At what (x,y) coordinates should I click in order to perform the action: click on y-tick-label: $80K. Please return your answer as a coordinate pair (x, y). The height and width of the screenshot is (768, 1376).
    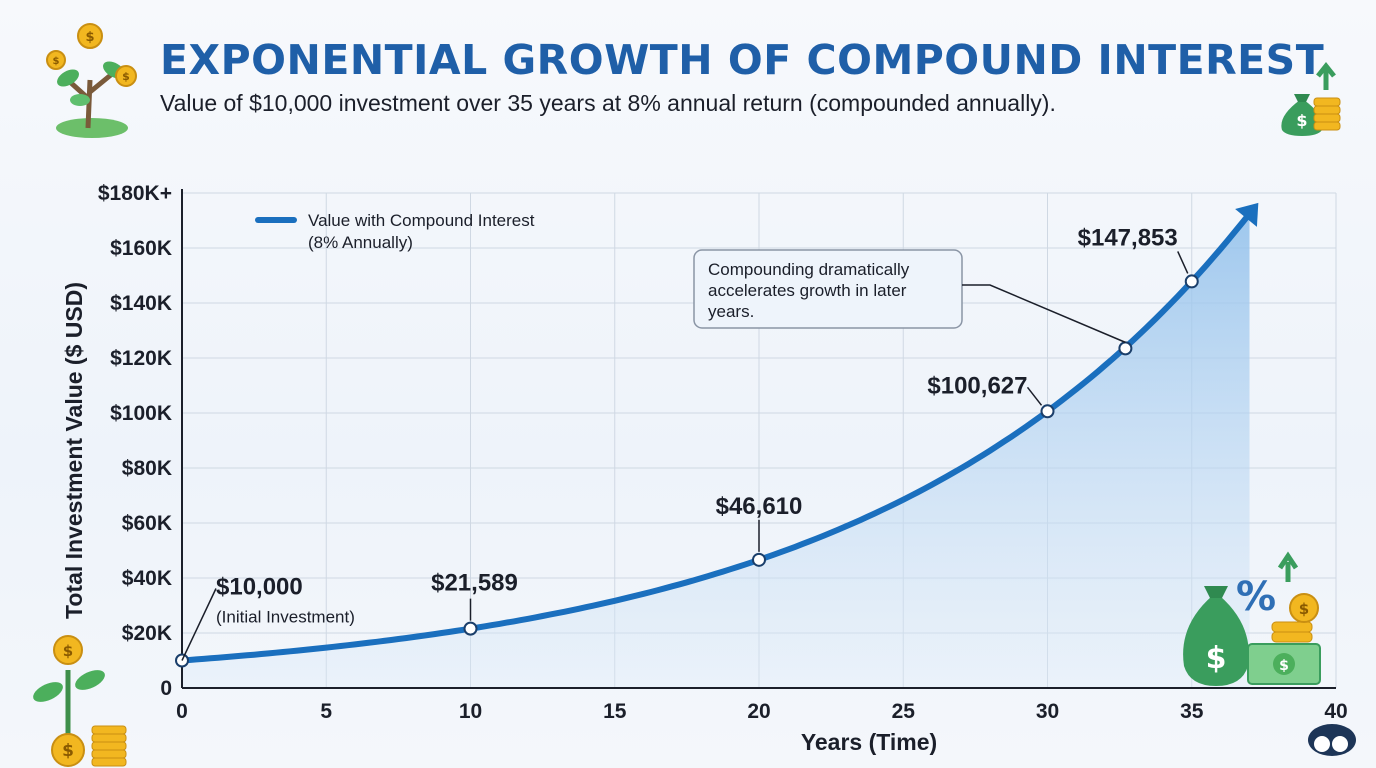
    Looking at the image, I should click on (147, 468).